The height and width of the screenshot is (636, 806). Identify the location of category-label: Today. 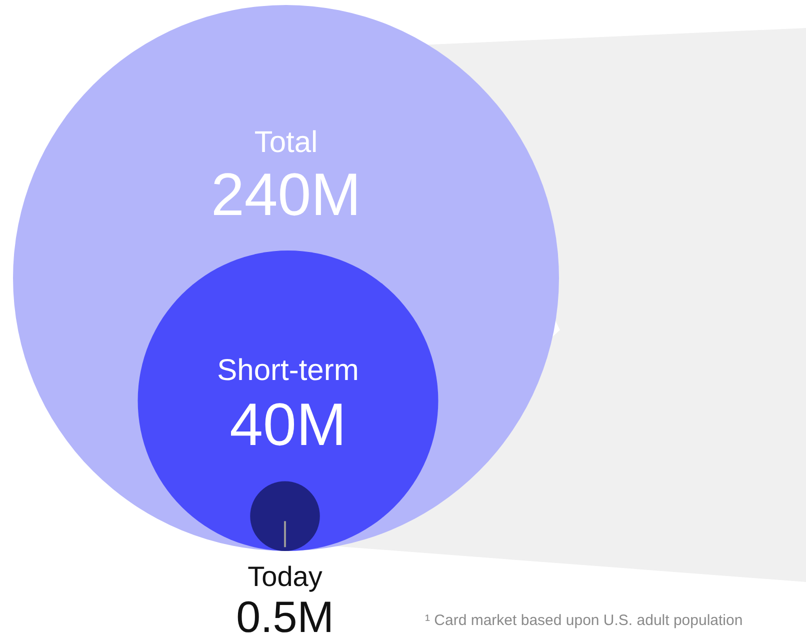
(285, 576).